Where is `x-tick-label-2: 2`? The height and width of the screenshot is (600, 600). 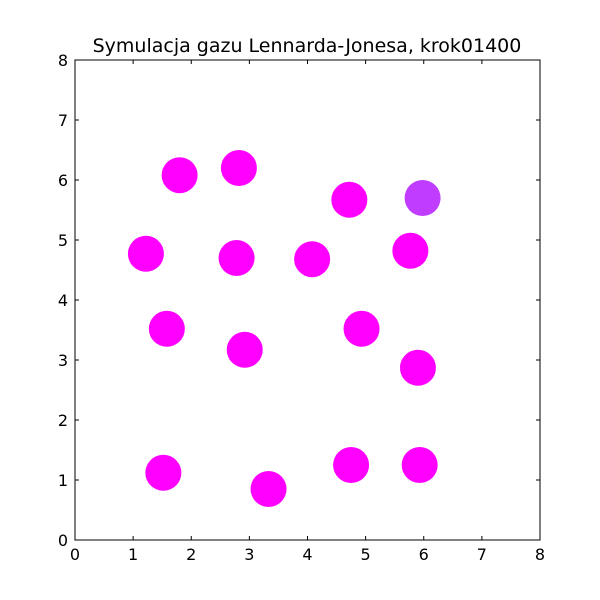
x-tick-label-2: 2 is located at coordinates (191, 554).